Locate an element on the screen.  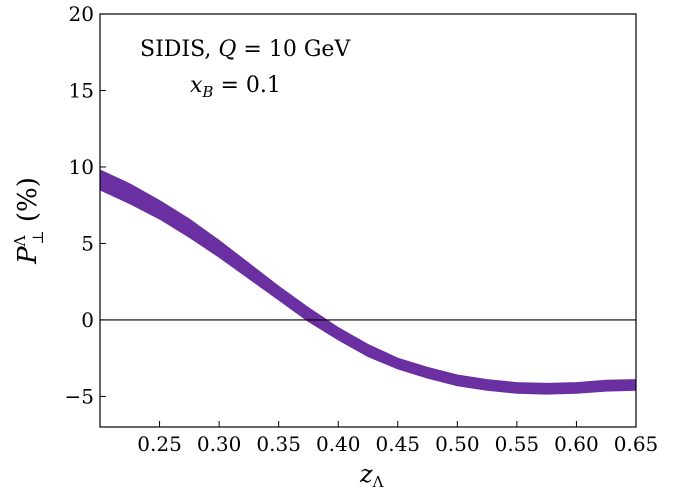
y-tick-label: 0 is located at coordinates (87, 320).